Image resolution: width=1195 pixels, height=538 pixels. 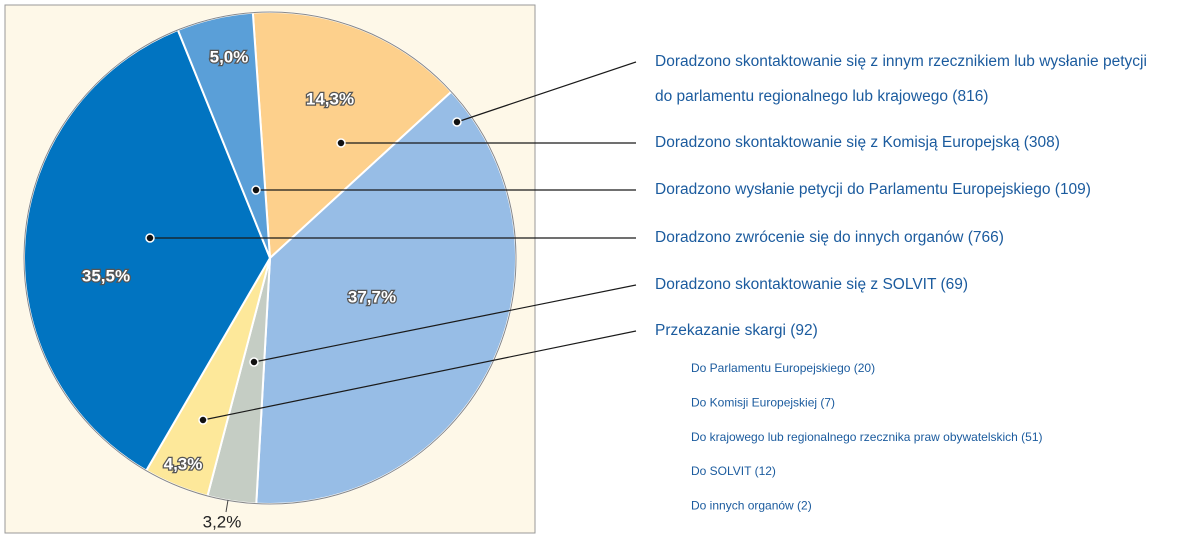 What do you see at coordinates (330, 98) in the screenshot?
I see `slice-label: 14,3%` at bounding box center [330, 98].